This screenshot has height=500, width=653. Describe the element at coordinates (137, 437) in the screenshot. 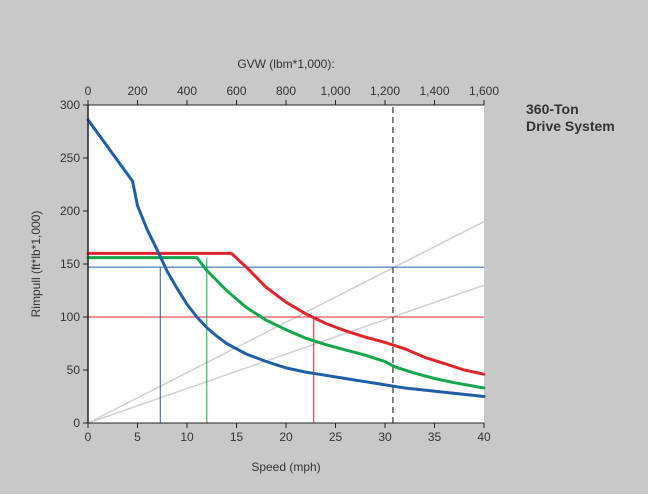

I see `x-tick-label-5: 5` at that location.